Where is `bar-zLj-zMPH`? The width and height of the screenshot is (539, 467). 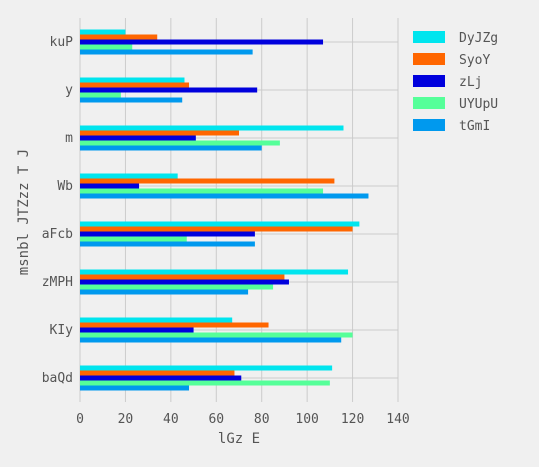 bar-zLj-zMPH is located at coordinates (184, 282).